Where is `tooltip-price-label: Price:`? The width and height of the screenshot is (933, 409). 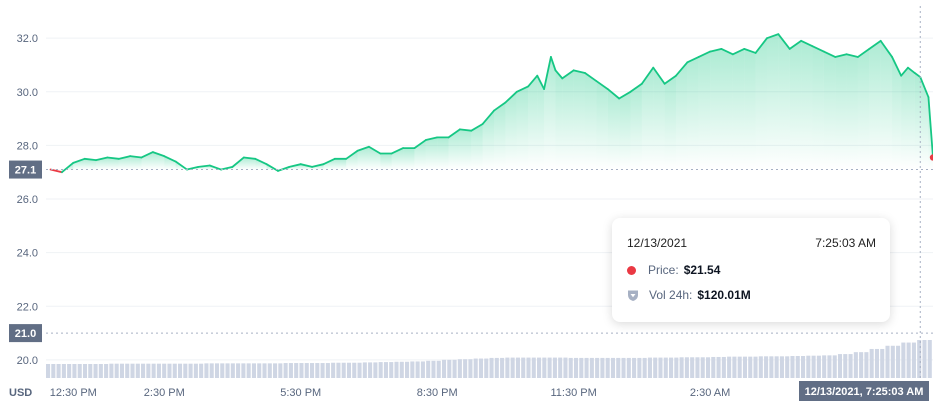
tooltip-price-label: Price: is located at coordinates (663, 270).